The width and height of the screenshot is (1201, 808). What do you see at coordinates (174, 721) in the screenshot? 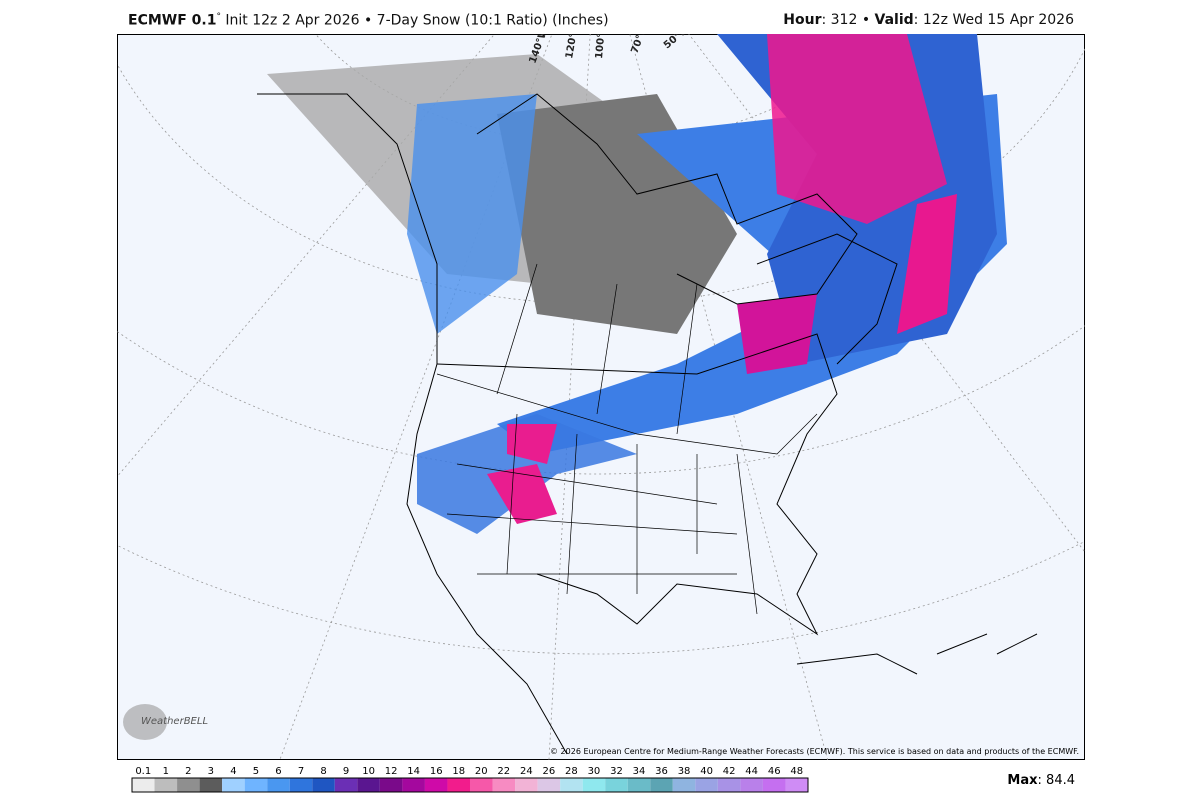
I see `logo-text: WeatherBELL` at bounding box center [174, 721].